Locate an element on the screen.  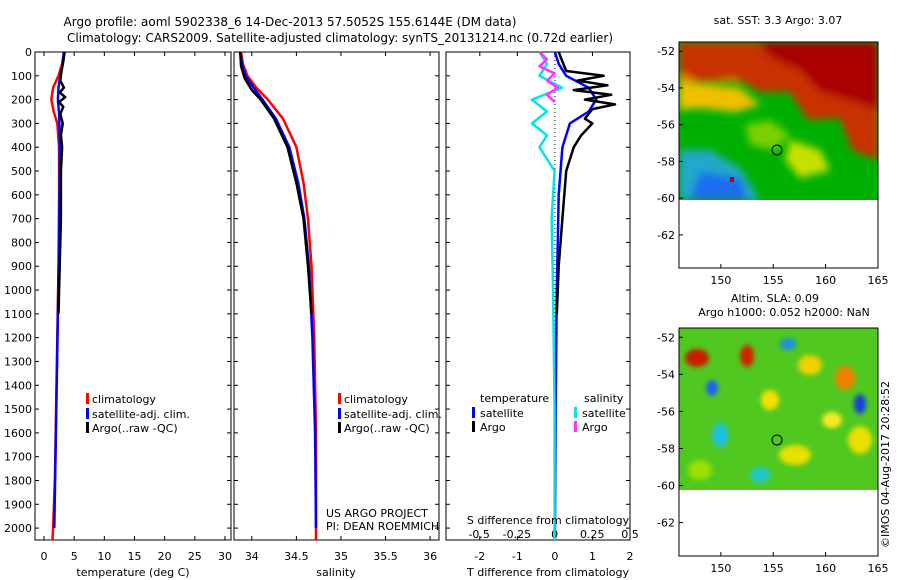
x2-tick-label: -0.5 is located at coordinates (478, 534).